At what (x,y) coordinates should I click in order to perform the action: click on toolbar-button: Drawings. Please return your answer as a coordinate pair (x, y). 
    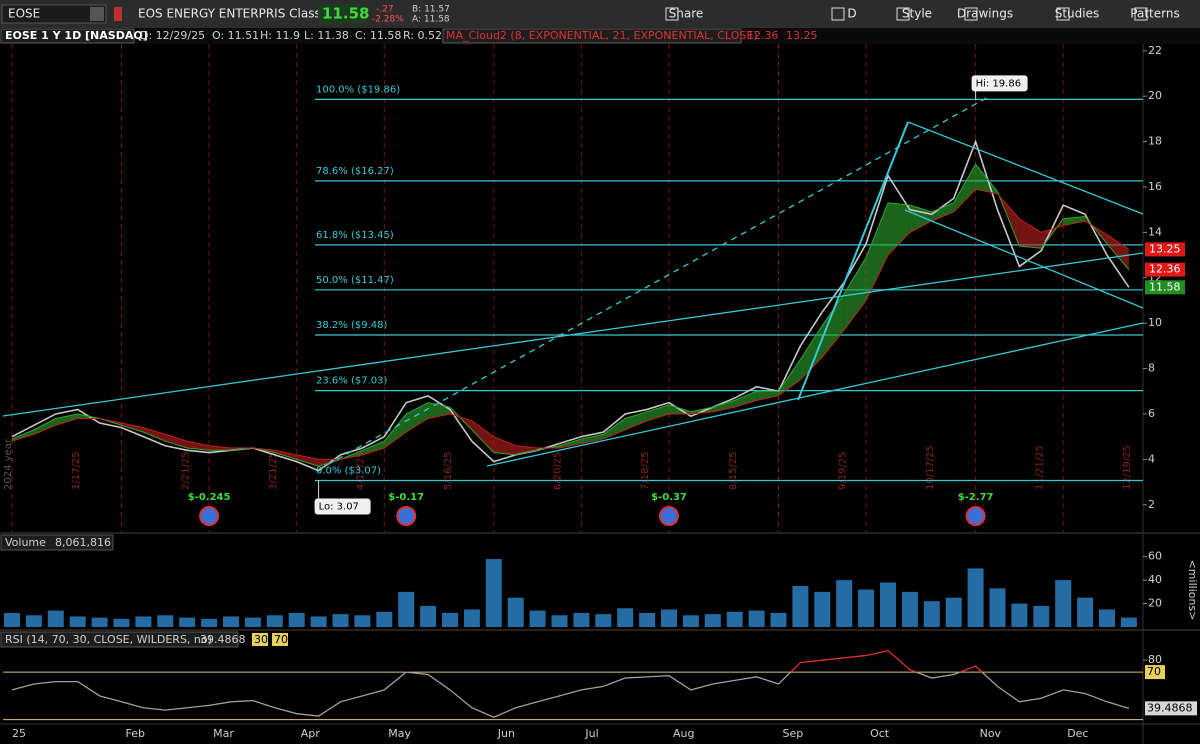
    Looking at the image, I should click on (985, 14).